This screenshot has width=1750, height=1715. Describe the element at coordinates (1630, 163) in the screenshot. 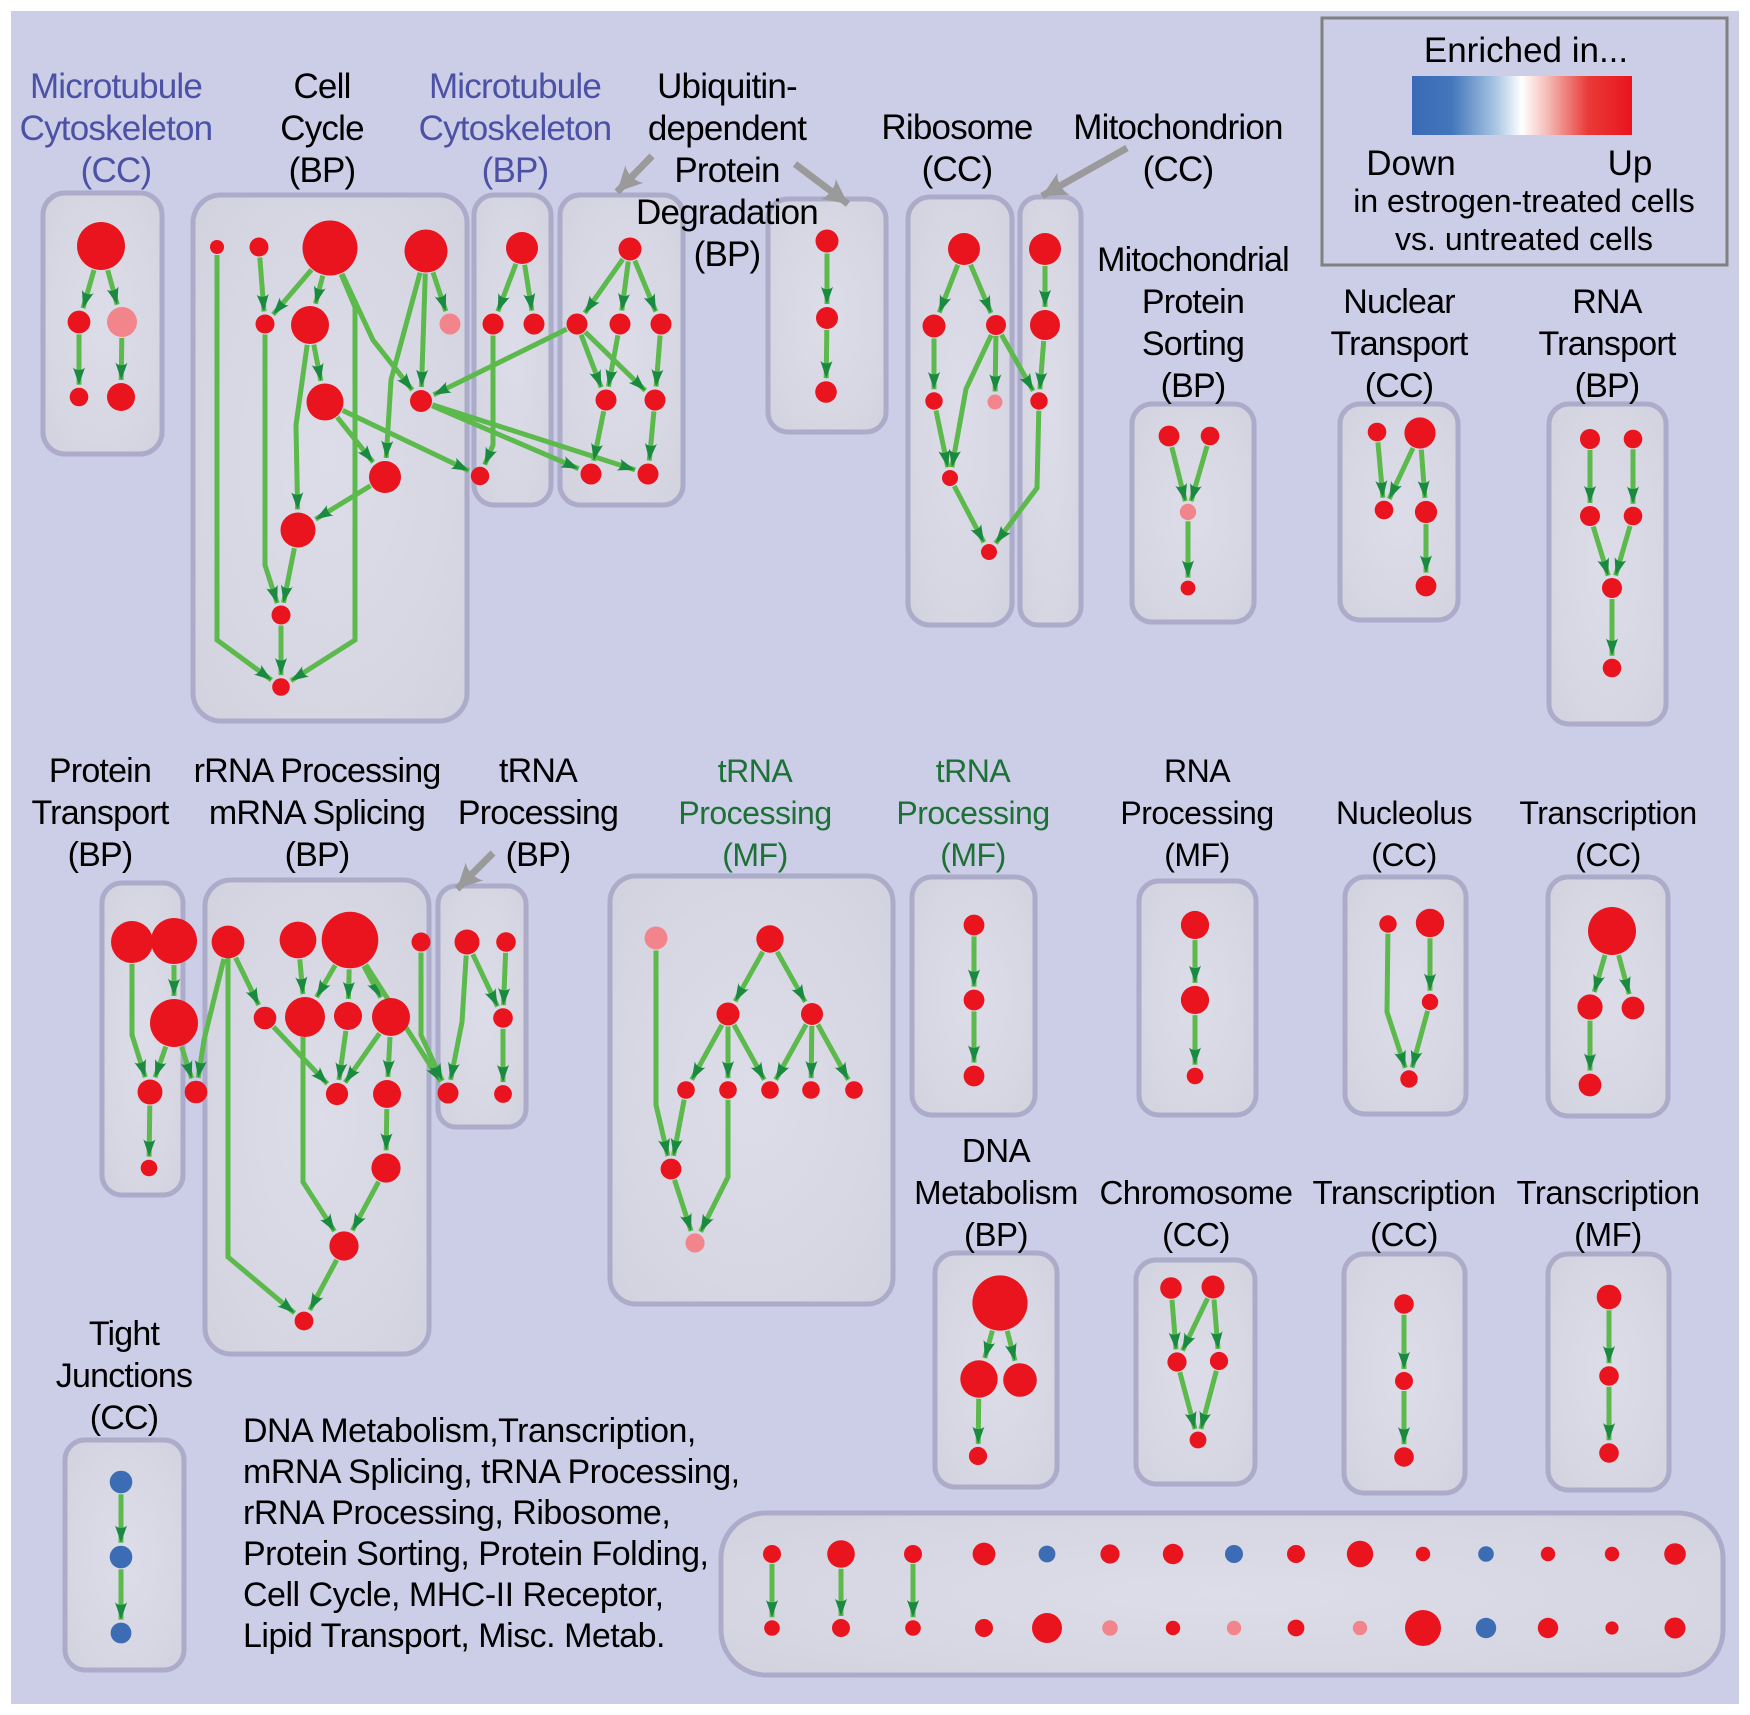

I see `svg-text: Up` at that location.